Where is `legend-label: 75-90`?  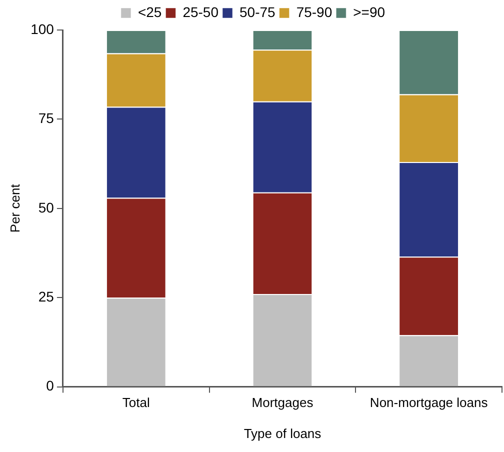
legend-label: 75-90 is located at coordinates (314, 12).